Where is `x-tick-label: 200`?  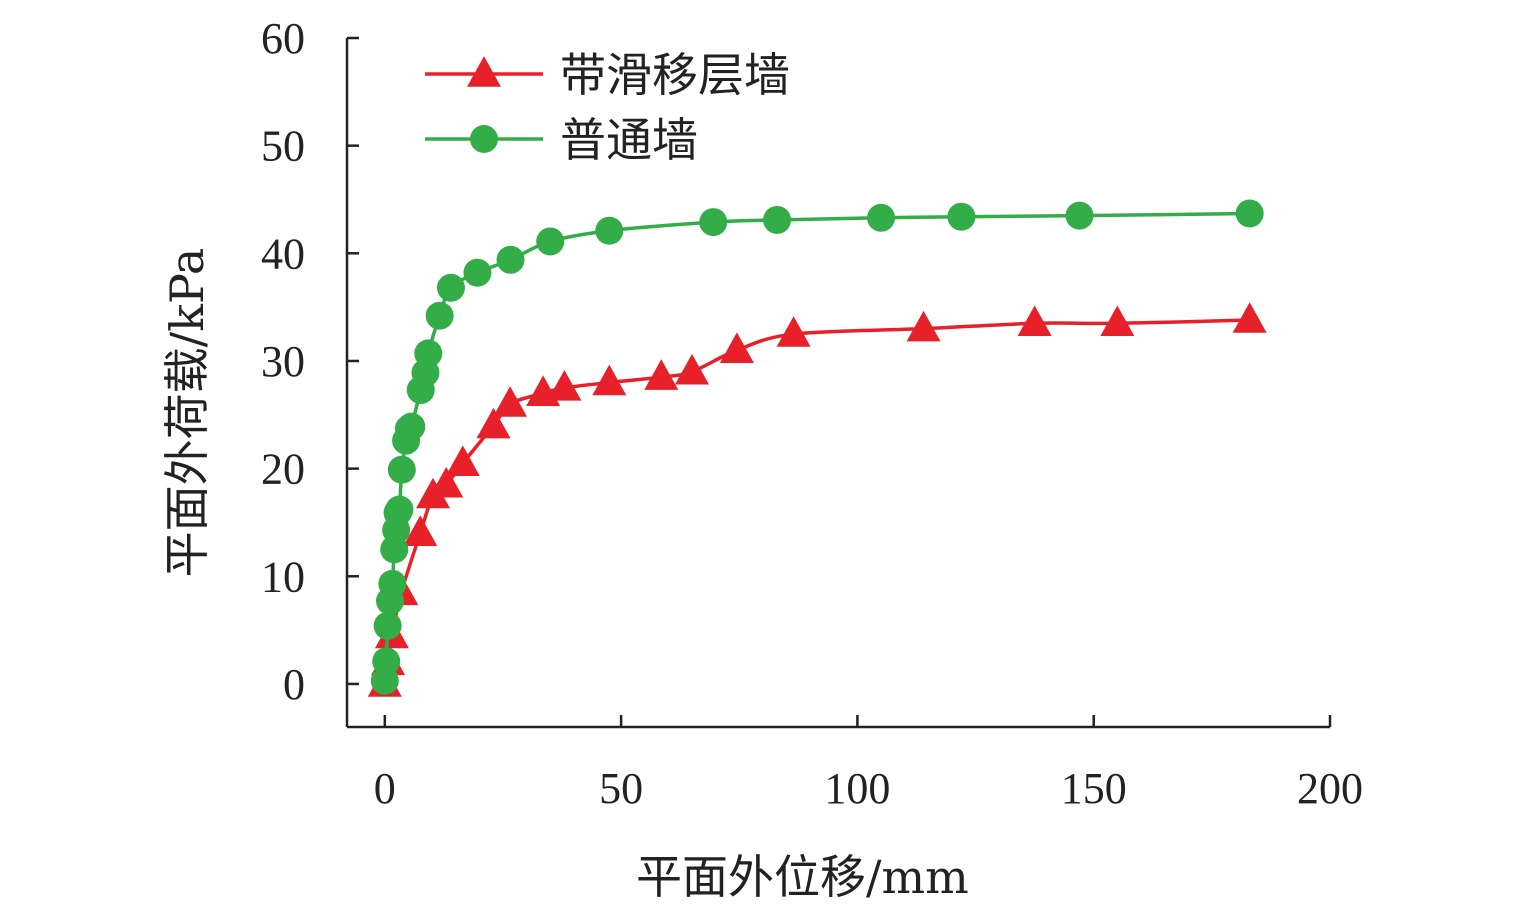
x-tick-label: 200 is located at coordinates (1330, 788).